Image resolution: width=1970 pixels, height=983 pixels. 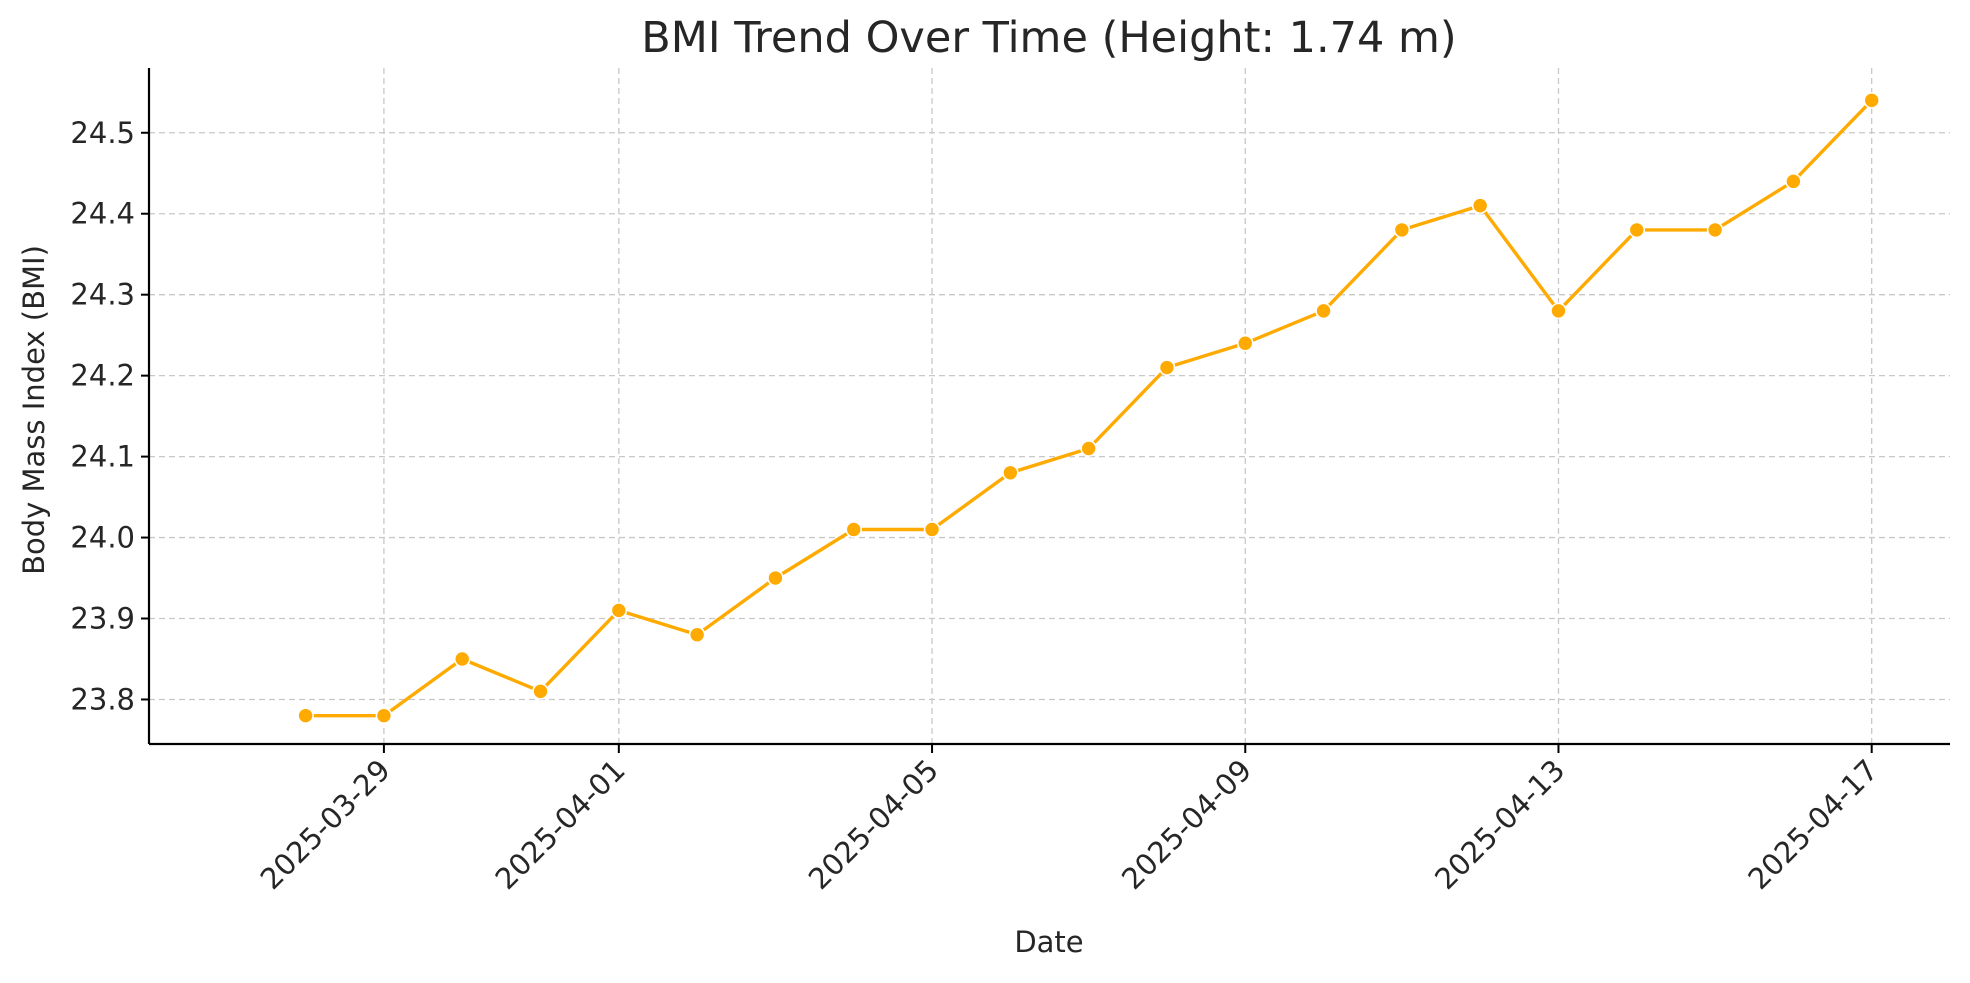 What do you see at coordinates (102, 619) in the screenshot?
I see `y-tick-label: 23.9` at bounding box center [102, 619].